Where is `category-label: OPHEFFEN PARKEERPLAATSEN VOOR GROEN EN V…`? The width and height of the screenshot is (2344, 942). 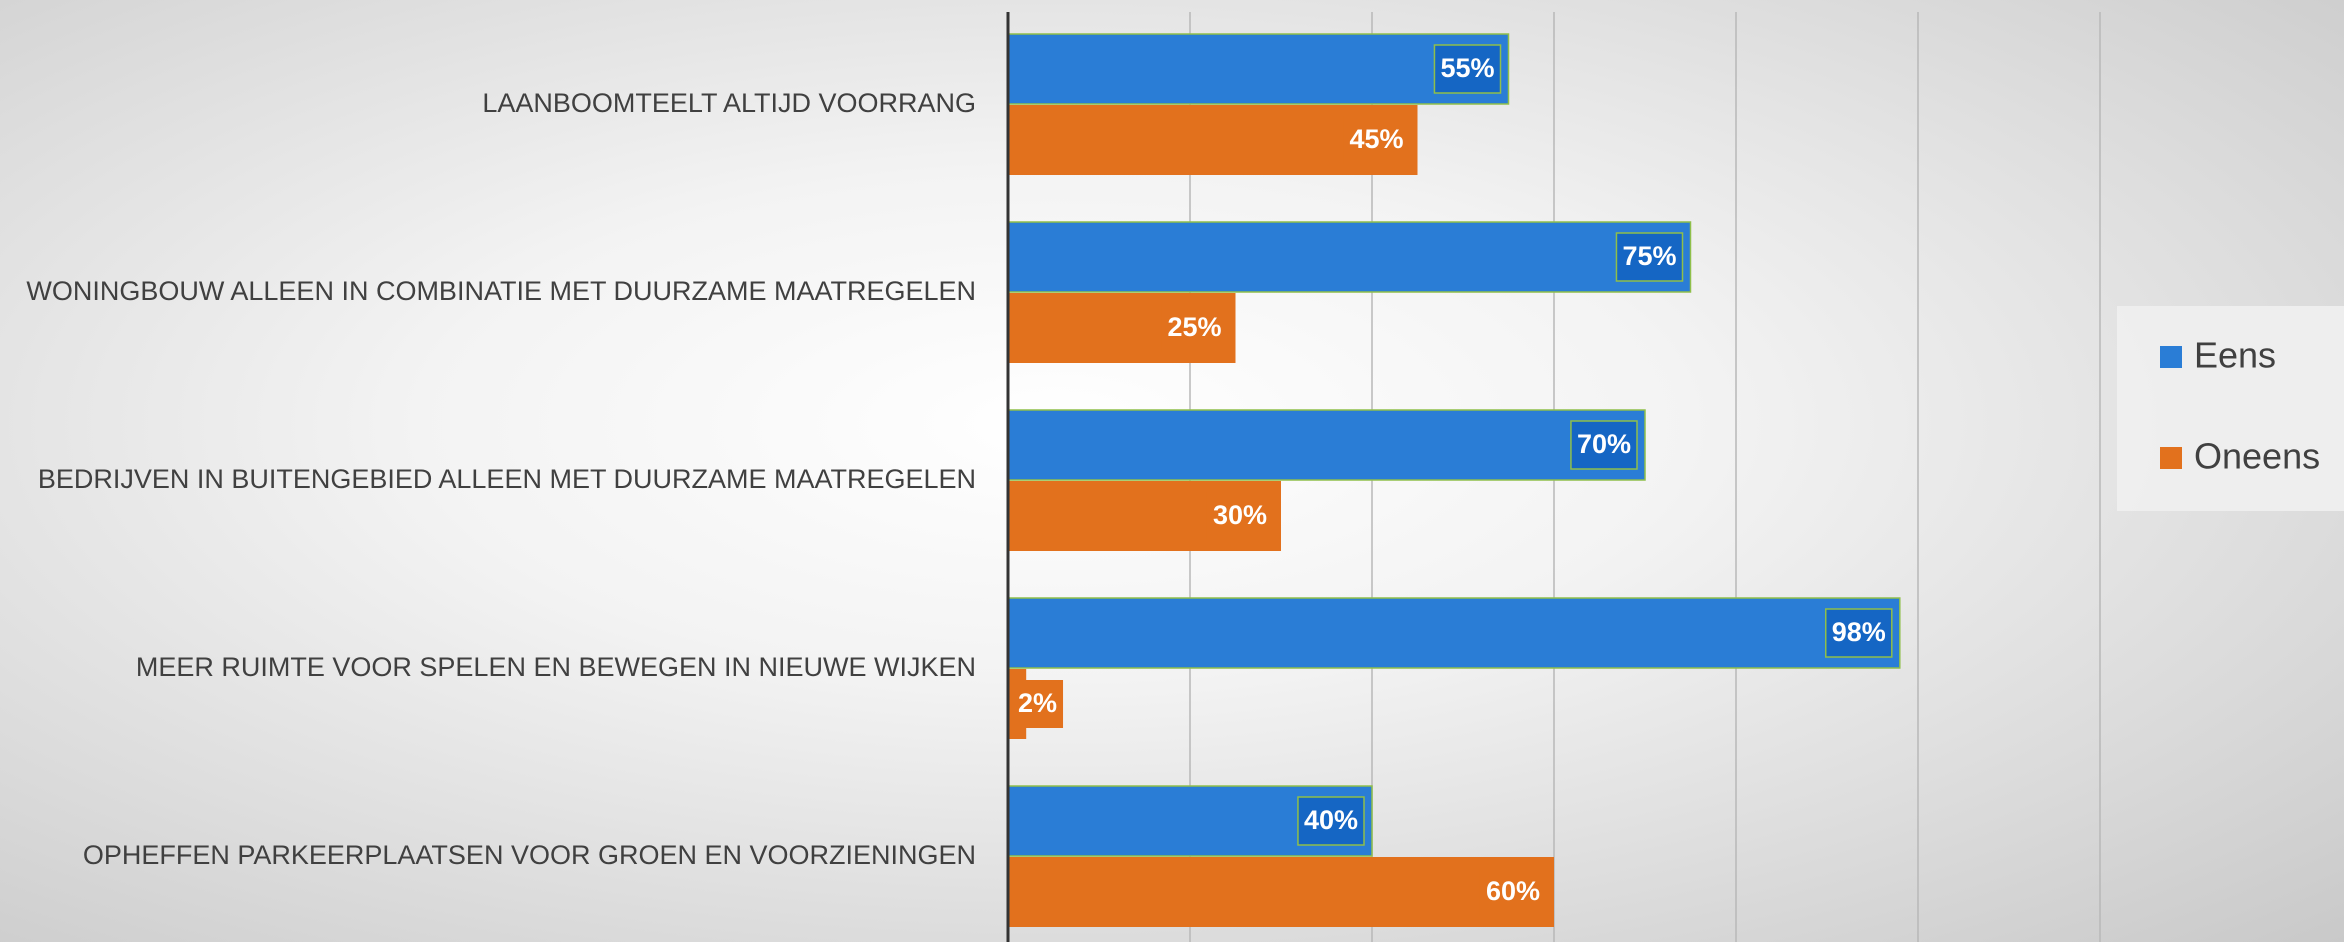 category-label: OPHEFFEN PARKEERPLAATSEN VOOR GROEN EN V… is located at coordinates (529, 855).